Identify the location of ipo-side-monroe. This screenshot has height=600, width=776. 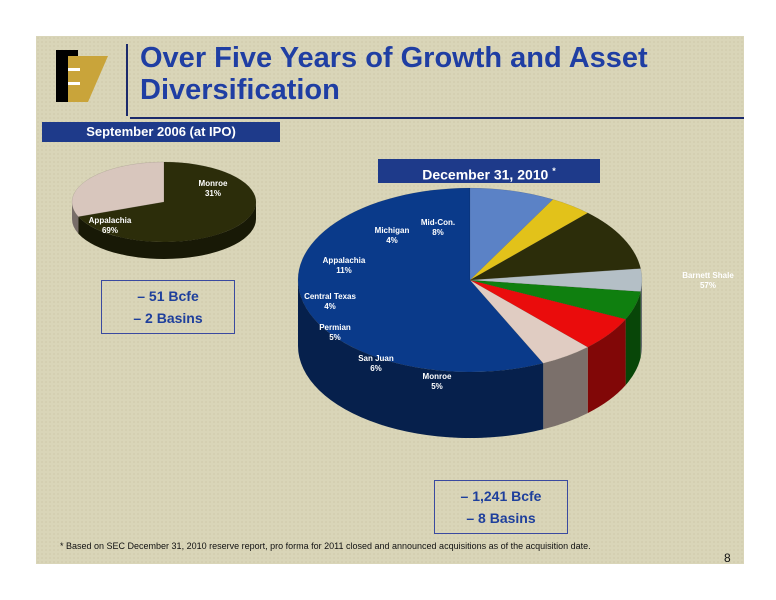
(75, 218).